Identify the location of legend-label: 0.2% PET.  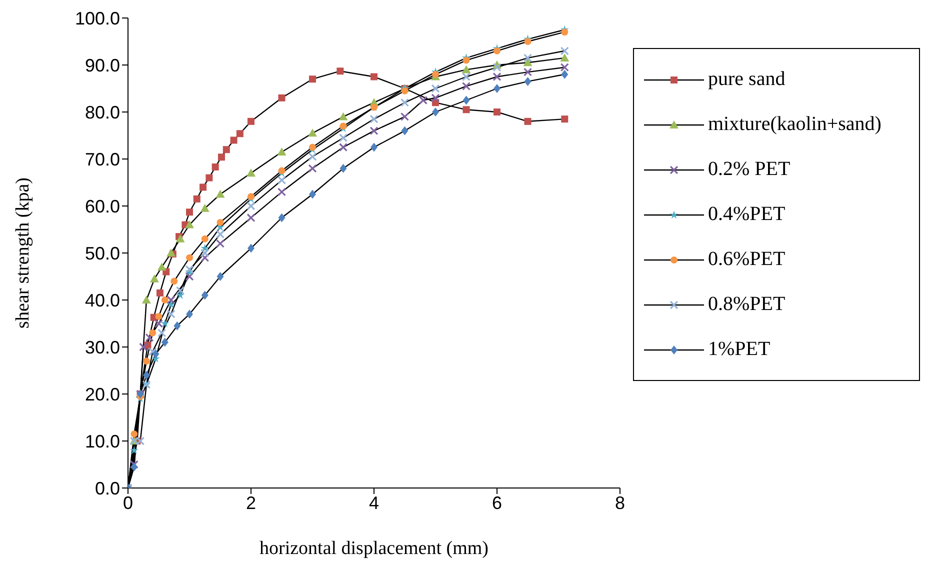
(749, 169).